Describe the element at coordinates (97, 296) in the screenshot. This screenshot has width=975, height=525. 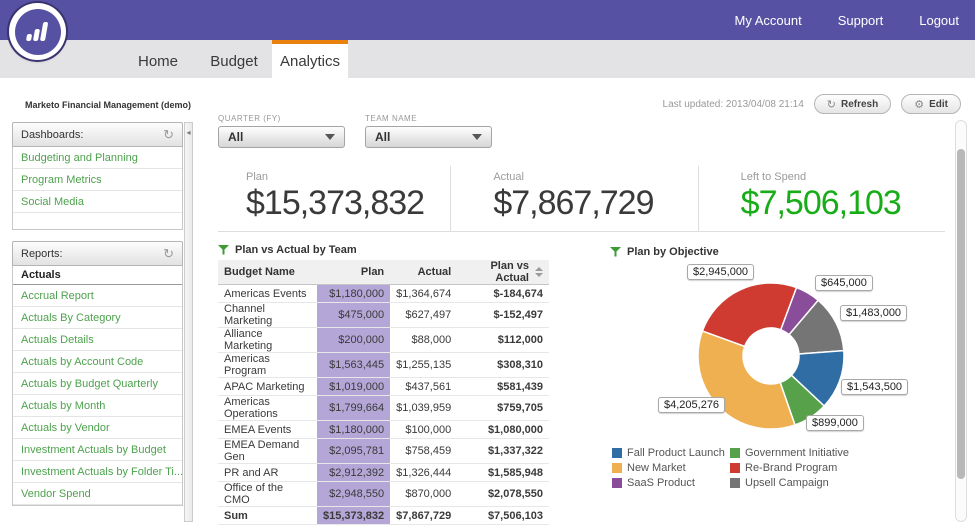
I see `report-link: Accrual Report` at that location.